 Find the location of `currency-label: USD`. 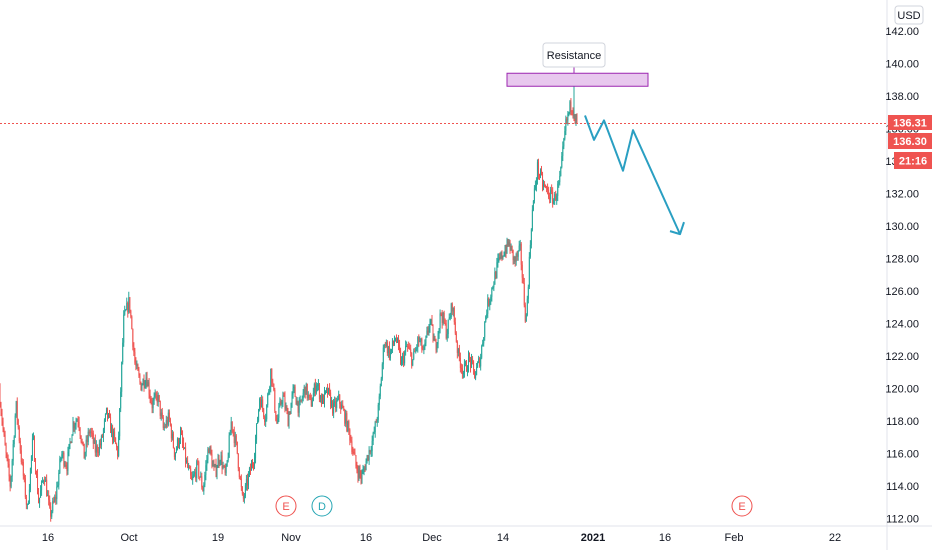

currency-label: USD is located at coordinates (909, 15).